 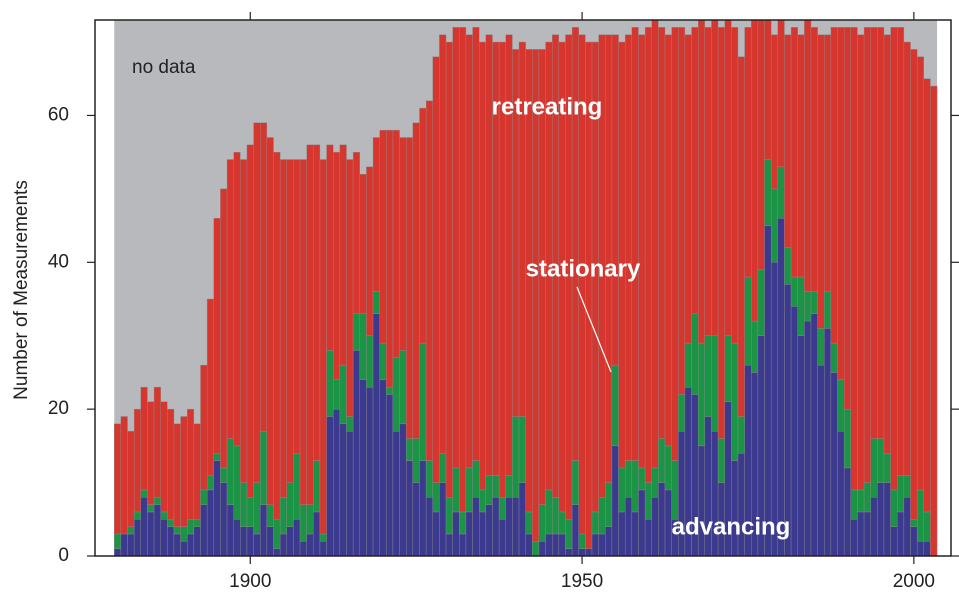 I want to click on no-data-label: no data, so click(x=164, y=67).